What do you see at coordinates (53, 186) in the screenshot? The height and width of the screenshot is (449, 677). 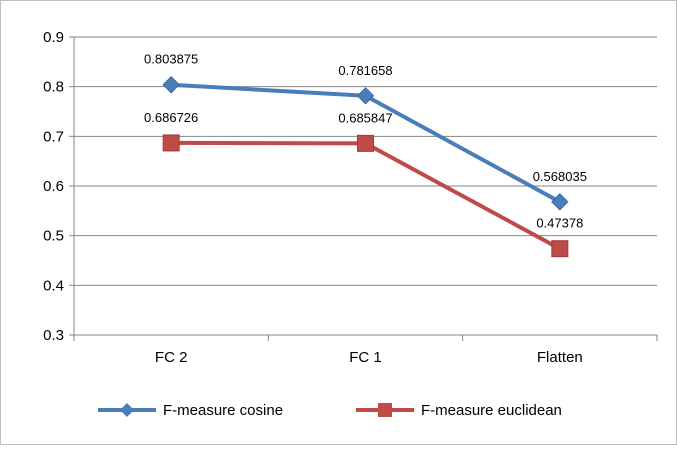 I see `y-tick-label: 0.6` at bounding box center [53, 186].